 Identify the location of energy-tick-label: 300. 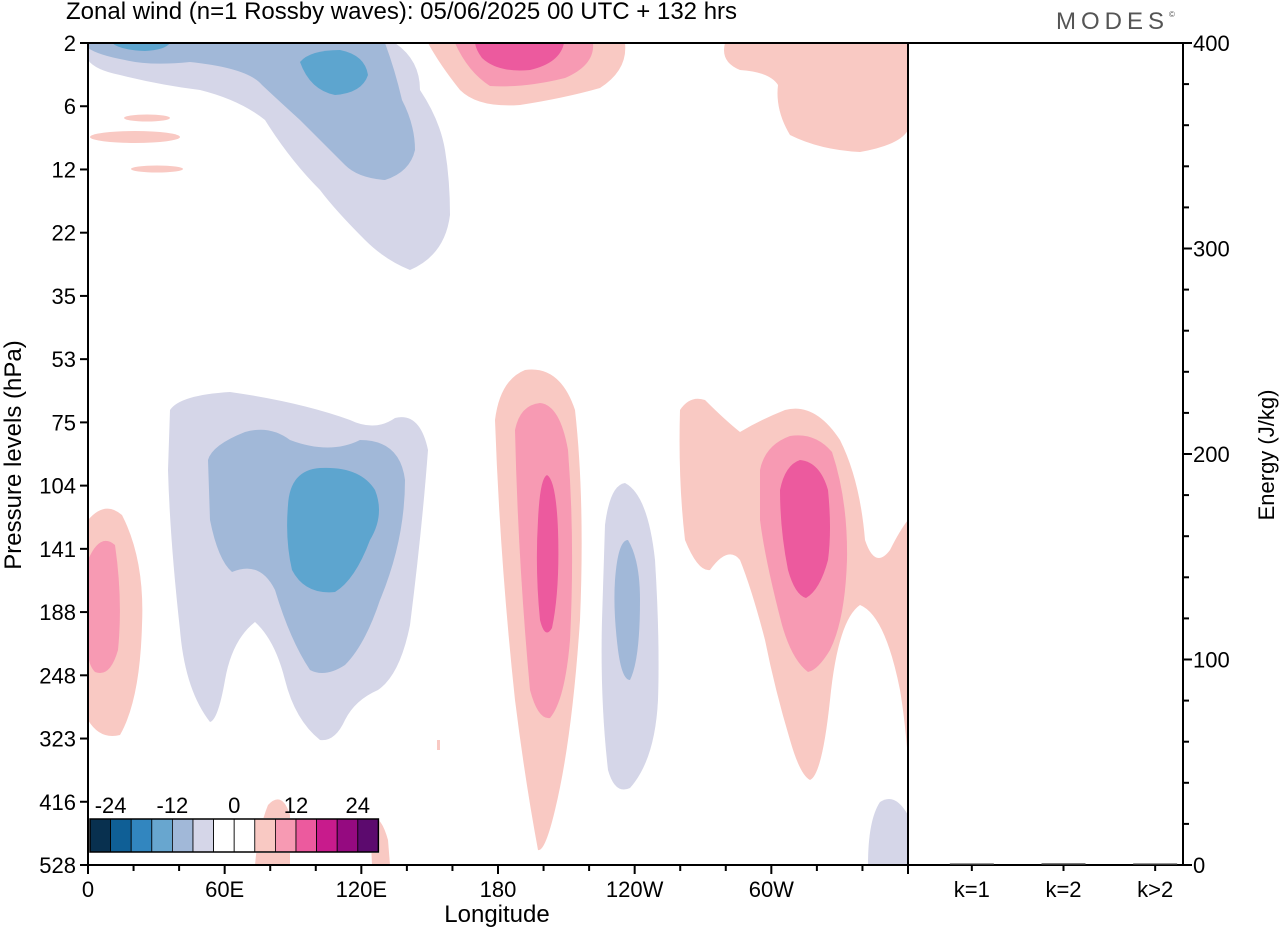
(1211, 249).